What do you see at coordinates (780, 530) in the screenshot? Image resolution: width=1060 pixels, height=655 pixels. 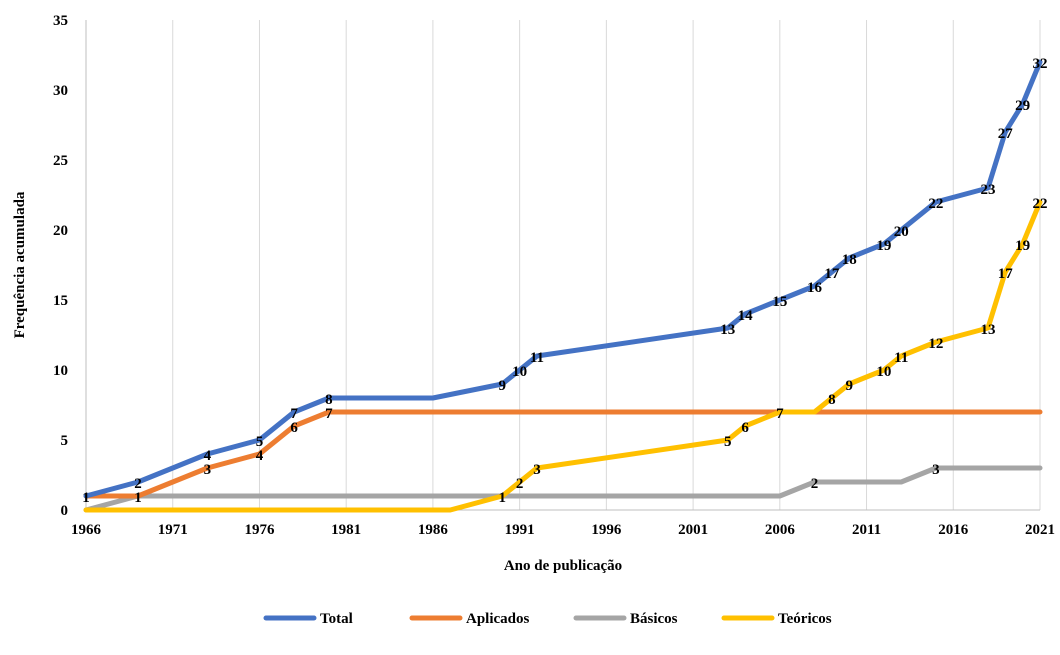 I see `x-tick-label: 2006` at bounding box center [780, 530].